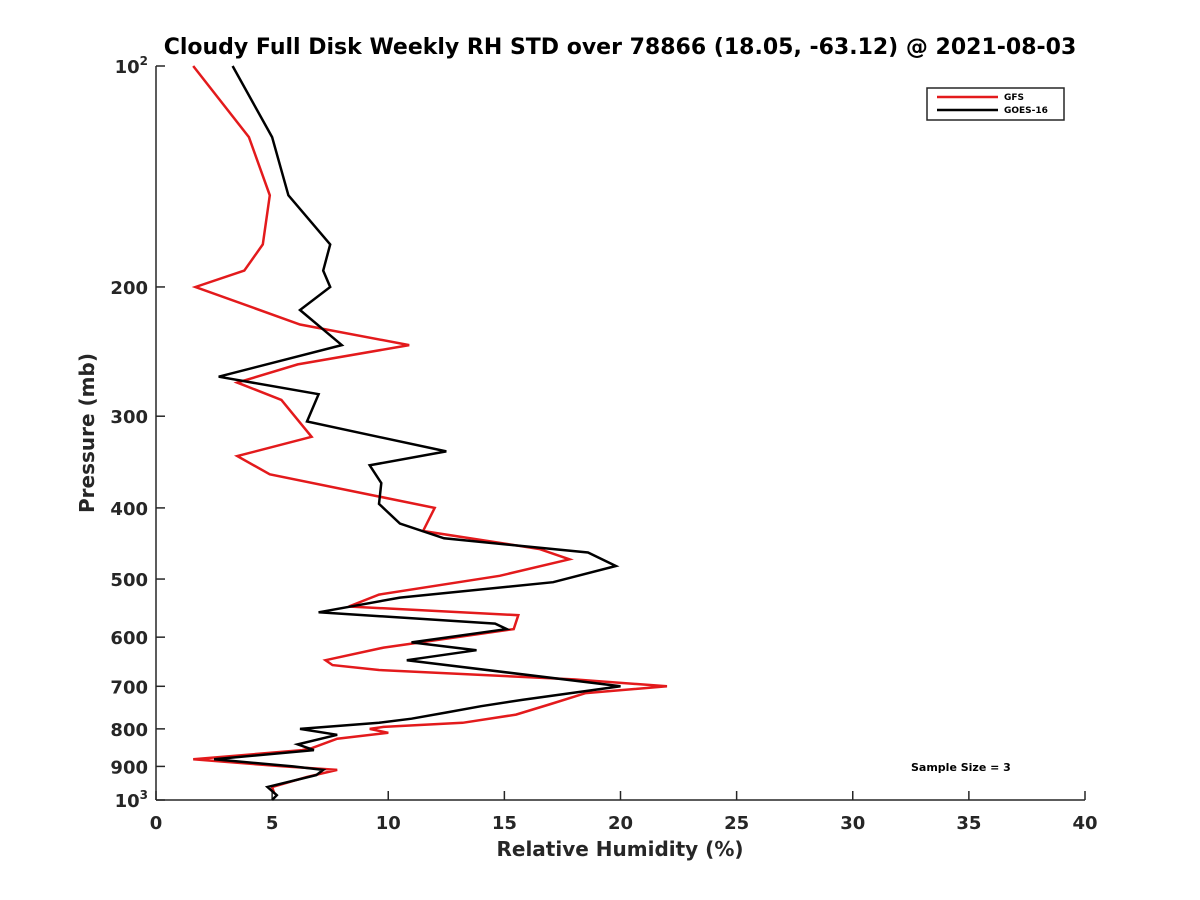  I want to click on legend-label-goes16: GOES-16, so click(1026, 111).